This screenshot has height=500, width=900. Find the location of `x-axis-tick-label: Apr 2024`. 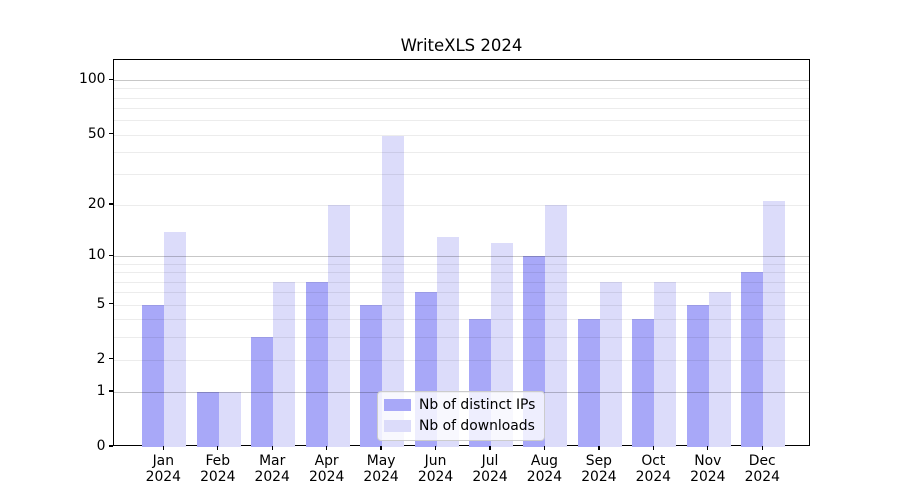

x-axis-tick-label: Apr 2024 is located at coordinates (326, 470).